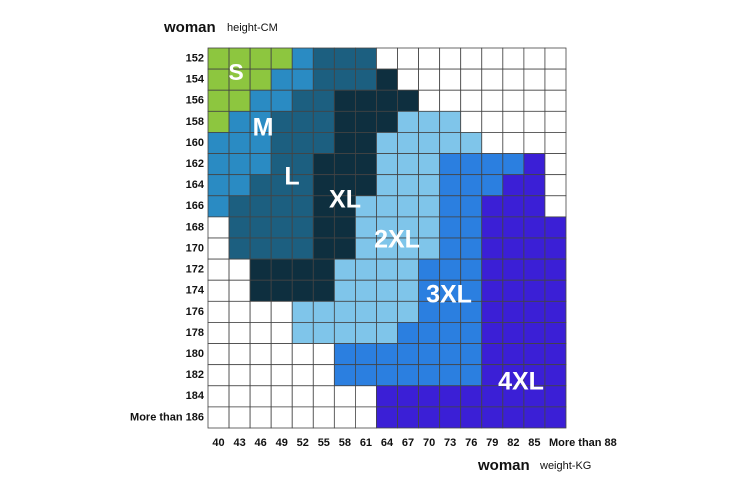 This screenshot has width=750, height=485. What do you see at coordinates (195, 396) in the screenshot?
I see `row-label: 184` at bounding box center [195, 396].